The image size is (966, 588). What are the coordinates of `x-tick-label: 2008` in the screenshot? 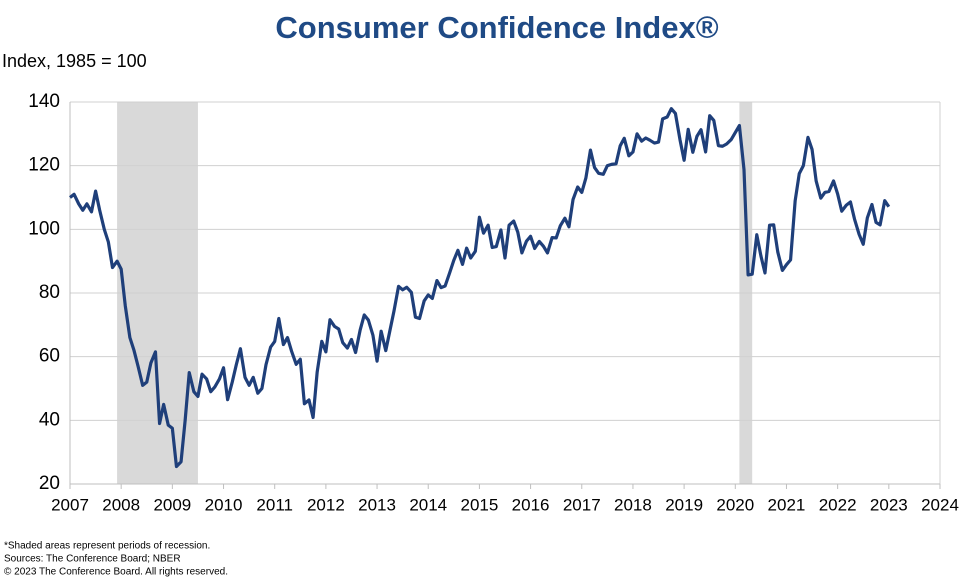 It's located at (121, 504).